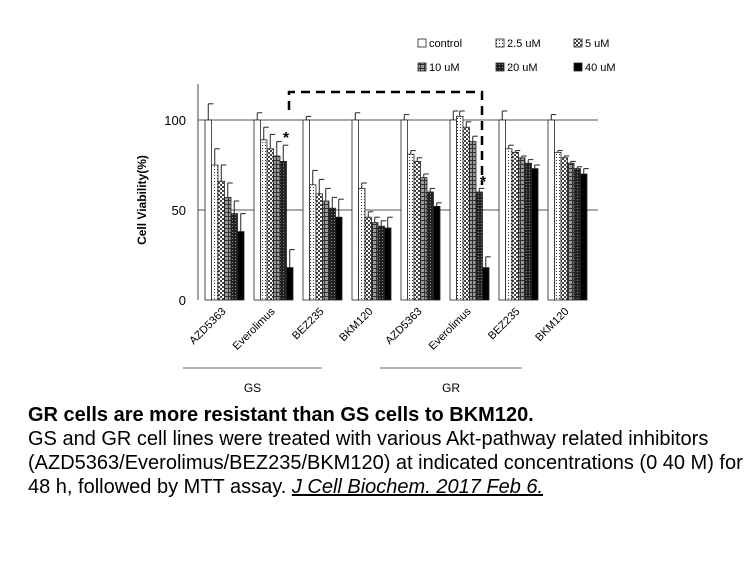  Describe the element at coordinates (252, 388) in the screenshot. I see `group-label: GS` at that location.